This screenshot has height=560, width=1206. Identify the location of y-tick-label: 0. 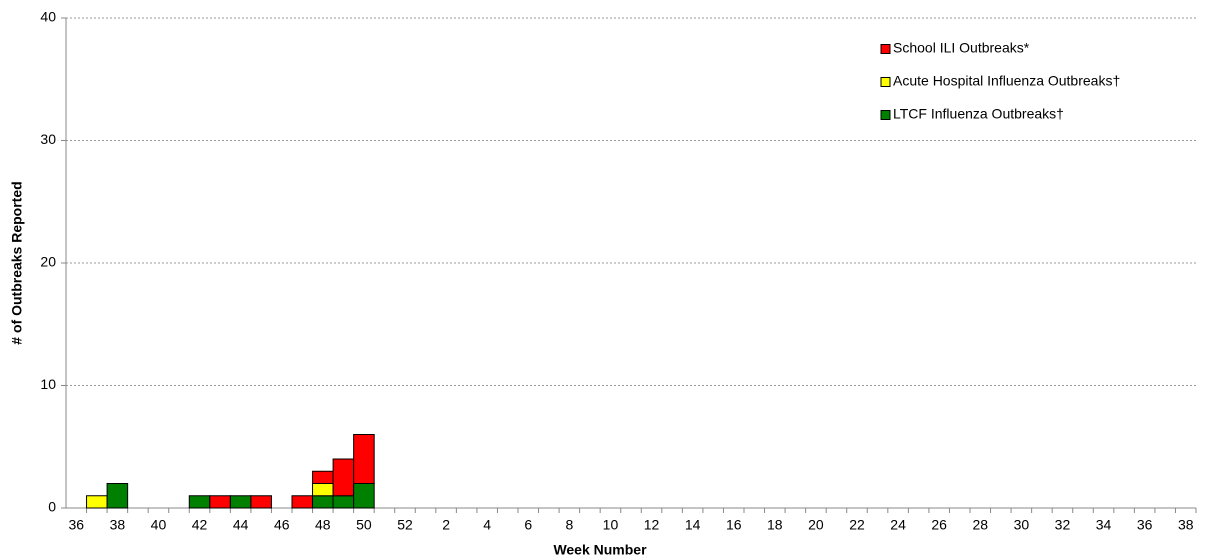
(52, 507).